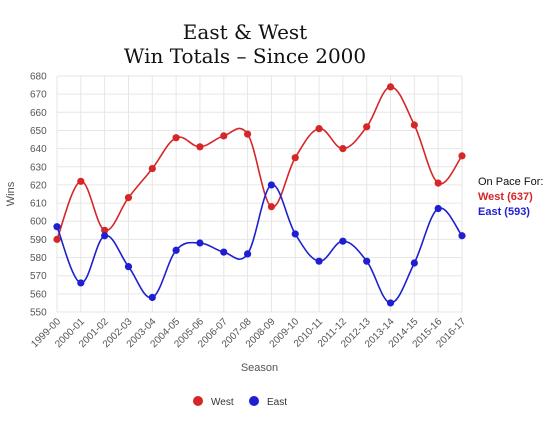  What do you see at coordinates (38, 113) in the screenshot?
I see `y-tick-label: 660` at bounding box center [38, 113].